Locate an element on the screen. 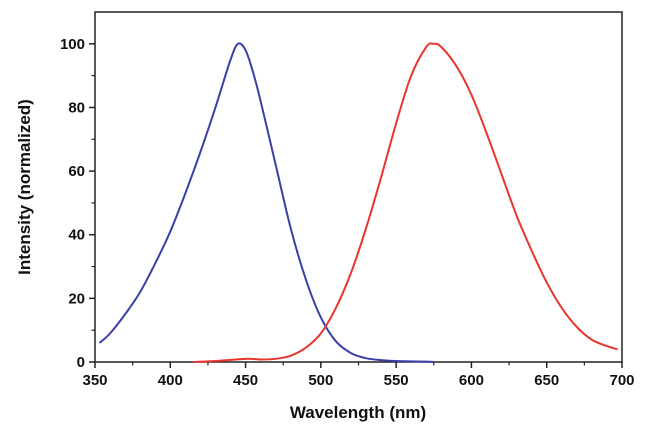 This screenshot has width=650, height=436. y-tick-label: 80 is located at coordinates (76, 107).